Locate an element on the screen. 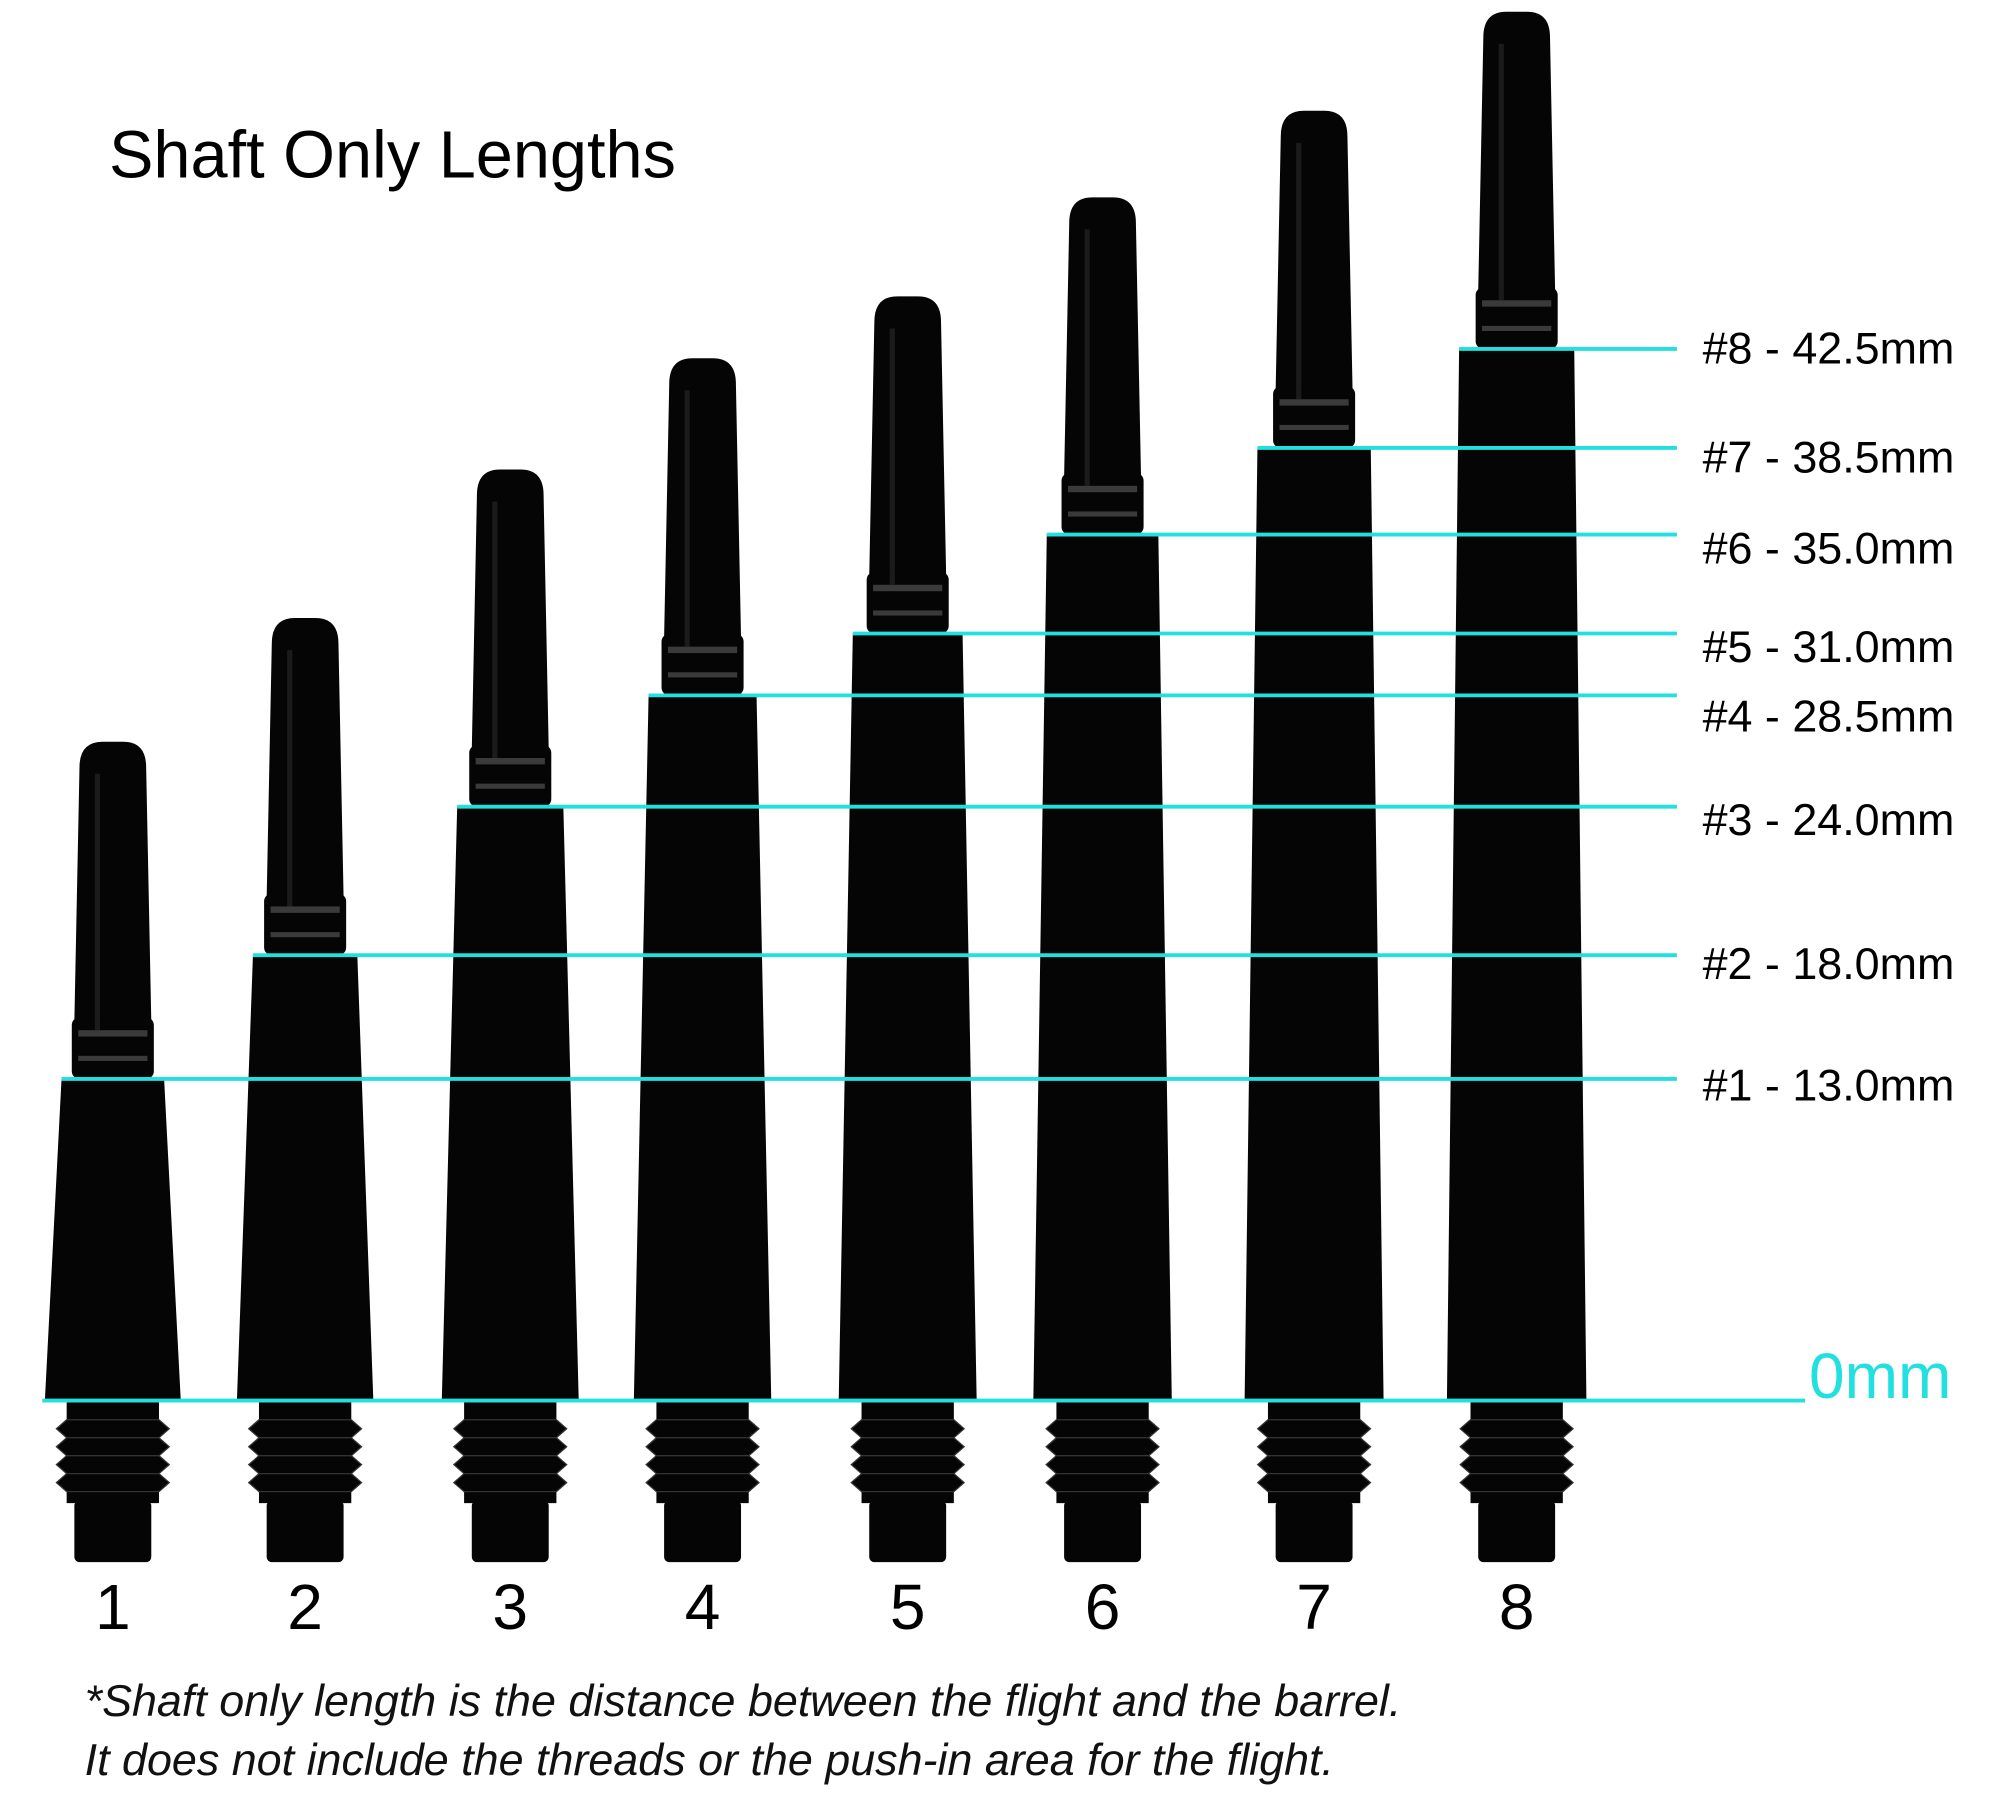 The image size is (2000, 1796). shaft-8: 8 is located at coordinates (1516, 827).